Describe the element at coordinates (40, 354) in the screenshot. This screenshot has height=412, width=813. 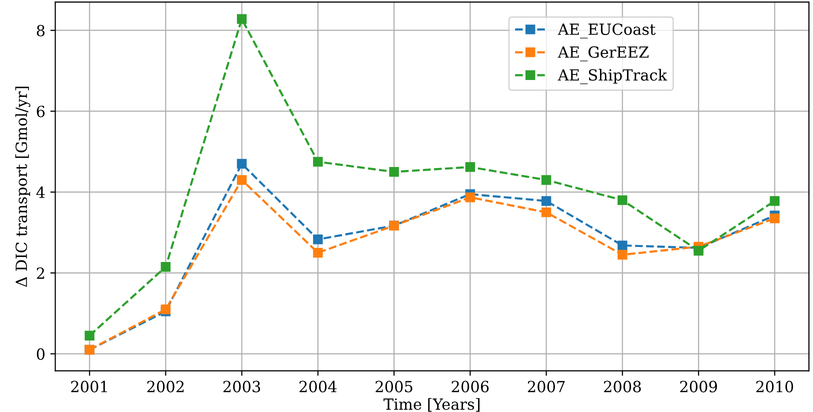
I see `y-tick-label: 0` at that location.